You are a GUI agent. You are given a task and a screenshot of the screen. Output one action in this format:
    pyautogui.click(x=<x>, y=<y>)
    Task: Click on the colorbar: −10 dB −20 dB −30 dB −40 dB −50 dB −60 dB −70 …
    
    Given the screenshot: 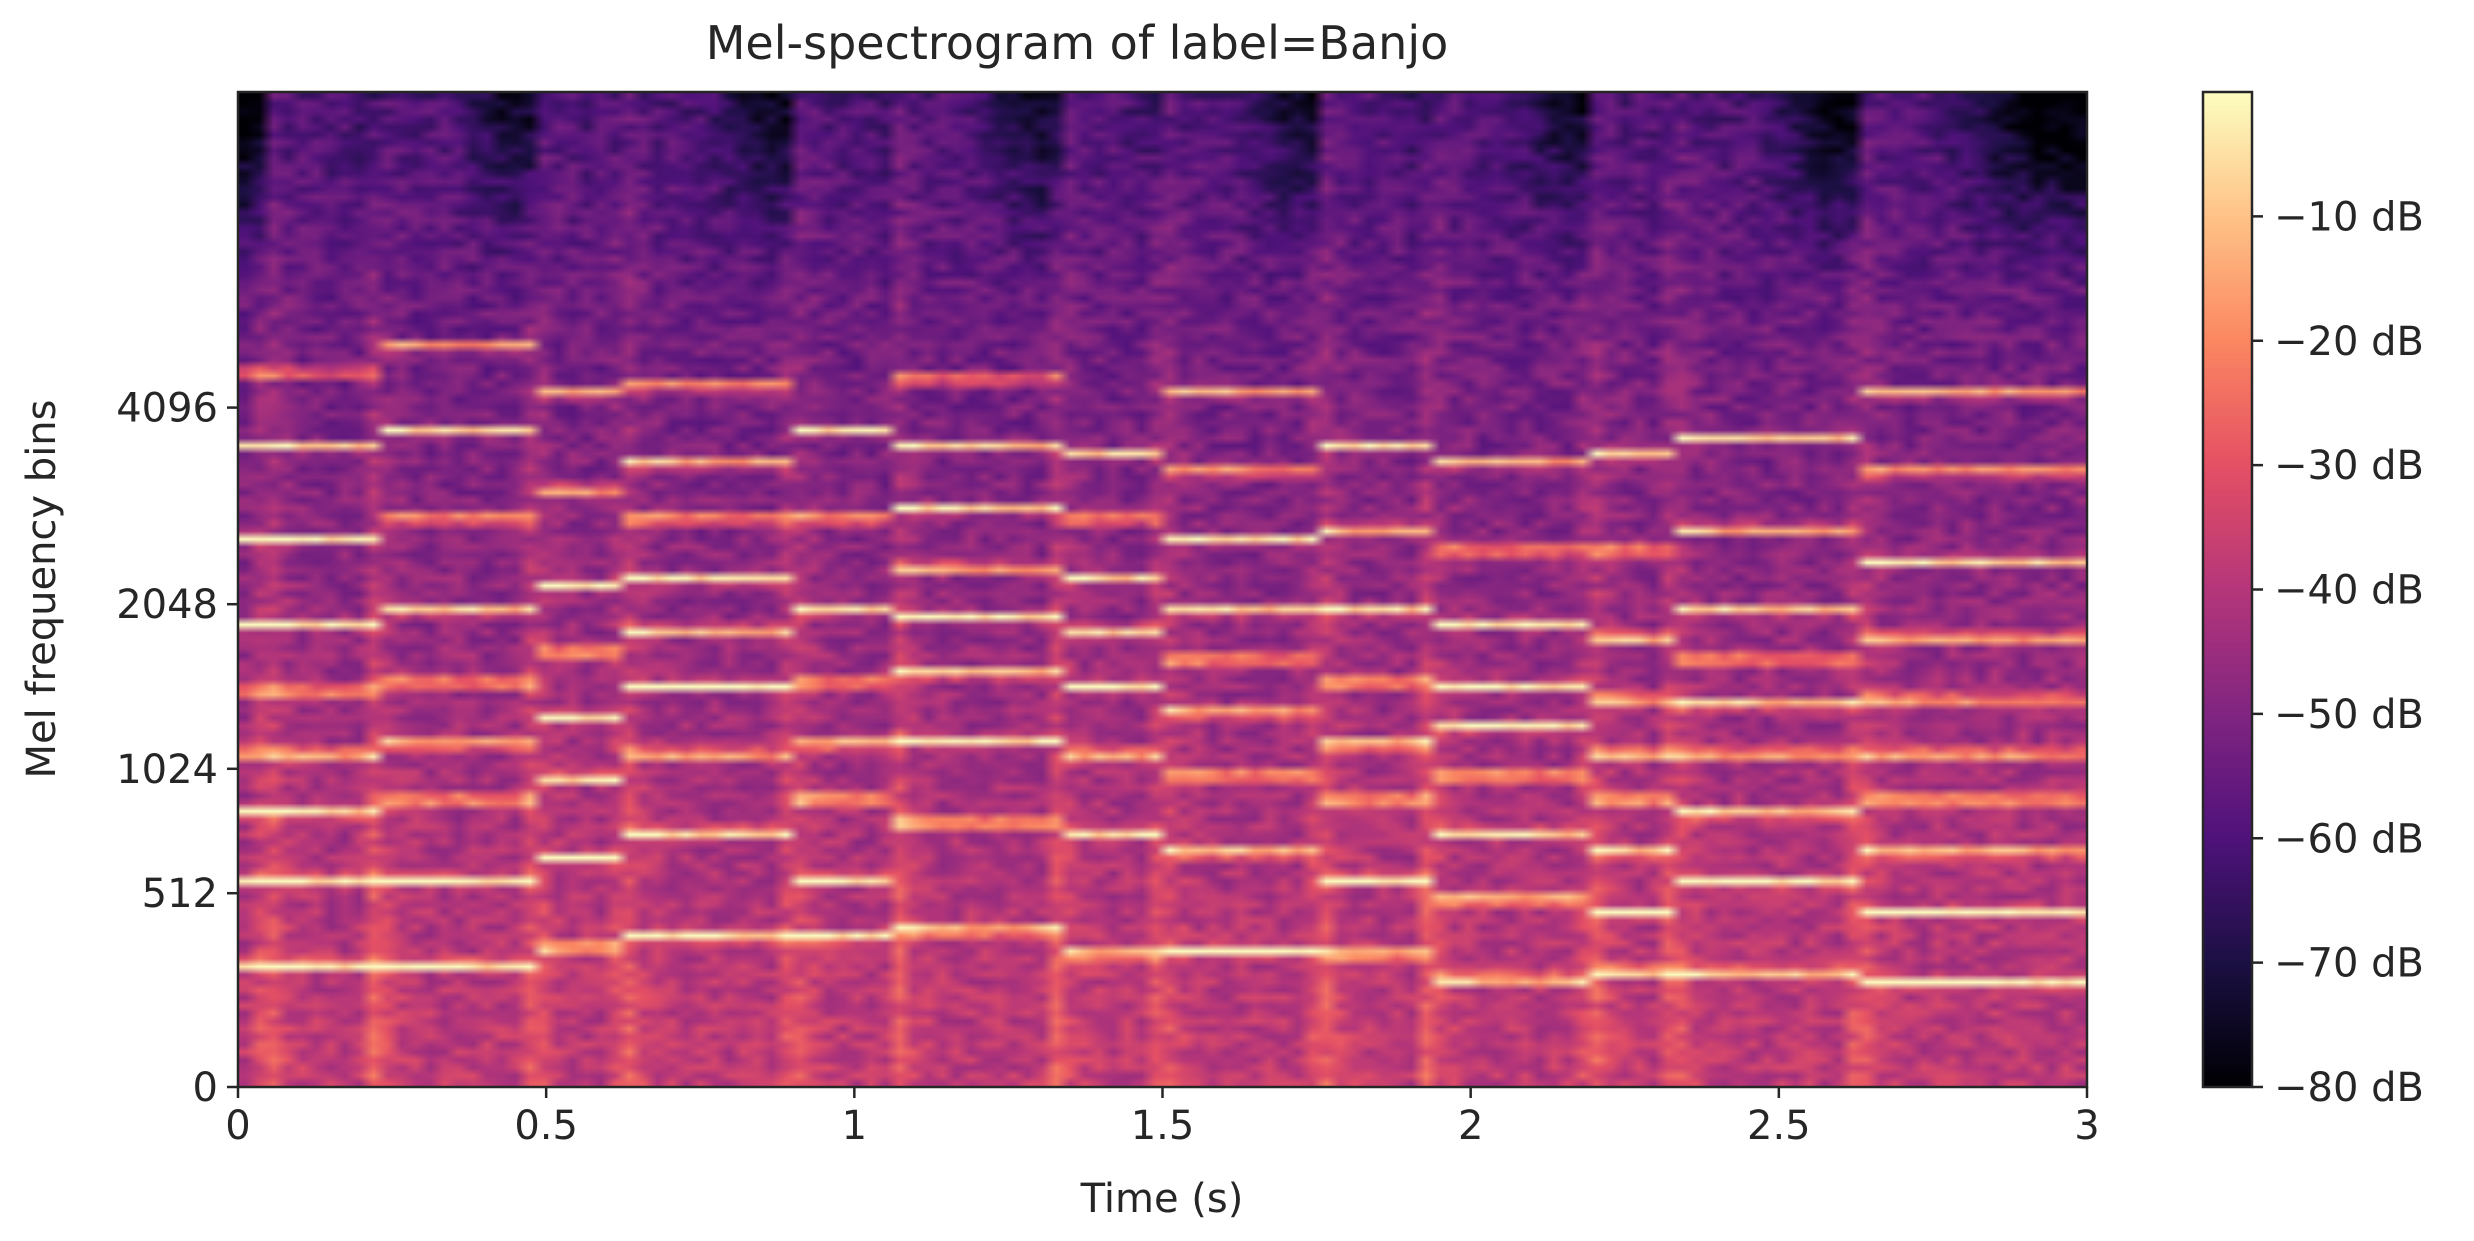 What is the action you would take?
    pyautogui.click(x=2312, y=600)
    